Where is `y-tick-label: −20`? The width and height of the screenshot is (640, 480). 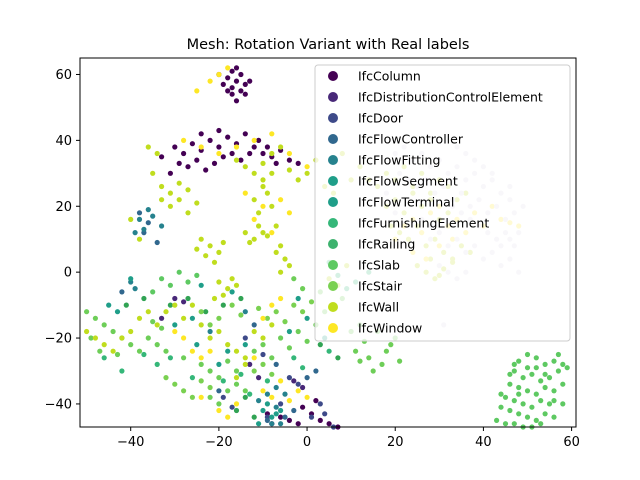
y-tick-label: −20 is located at coordinates (58, 339).